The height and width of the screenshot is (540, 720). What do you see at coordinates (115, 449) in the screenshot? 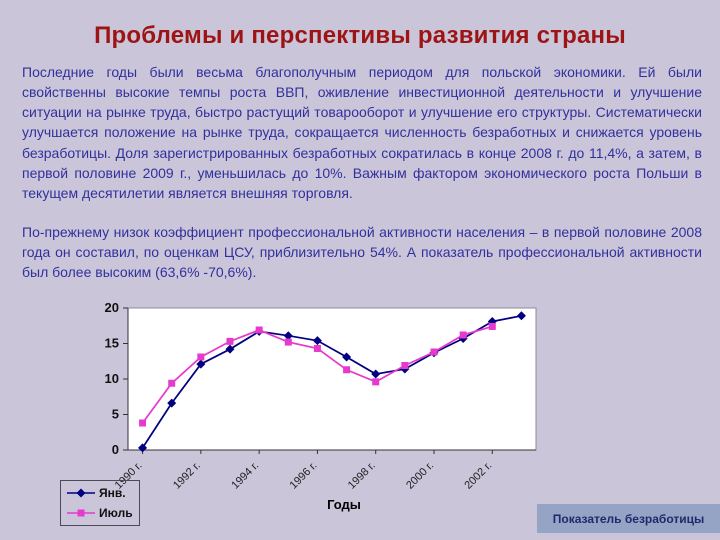
I see `svg-text: 0` at bounding box center [115, 449].